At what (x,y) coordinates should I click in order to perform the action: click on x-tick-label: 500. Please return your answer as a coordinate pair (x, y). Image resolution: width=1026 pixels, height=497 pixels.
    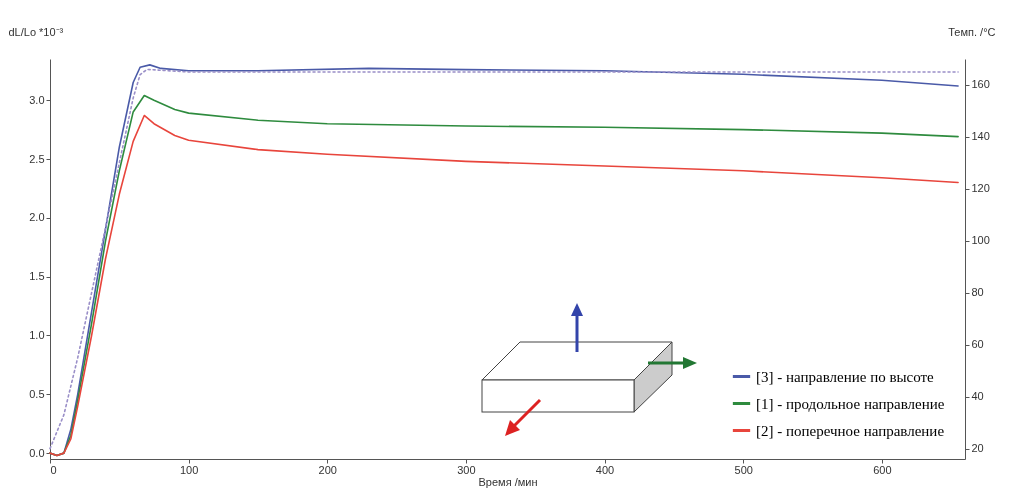
    Looking at the image, I should click on (743, 469).